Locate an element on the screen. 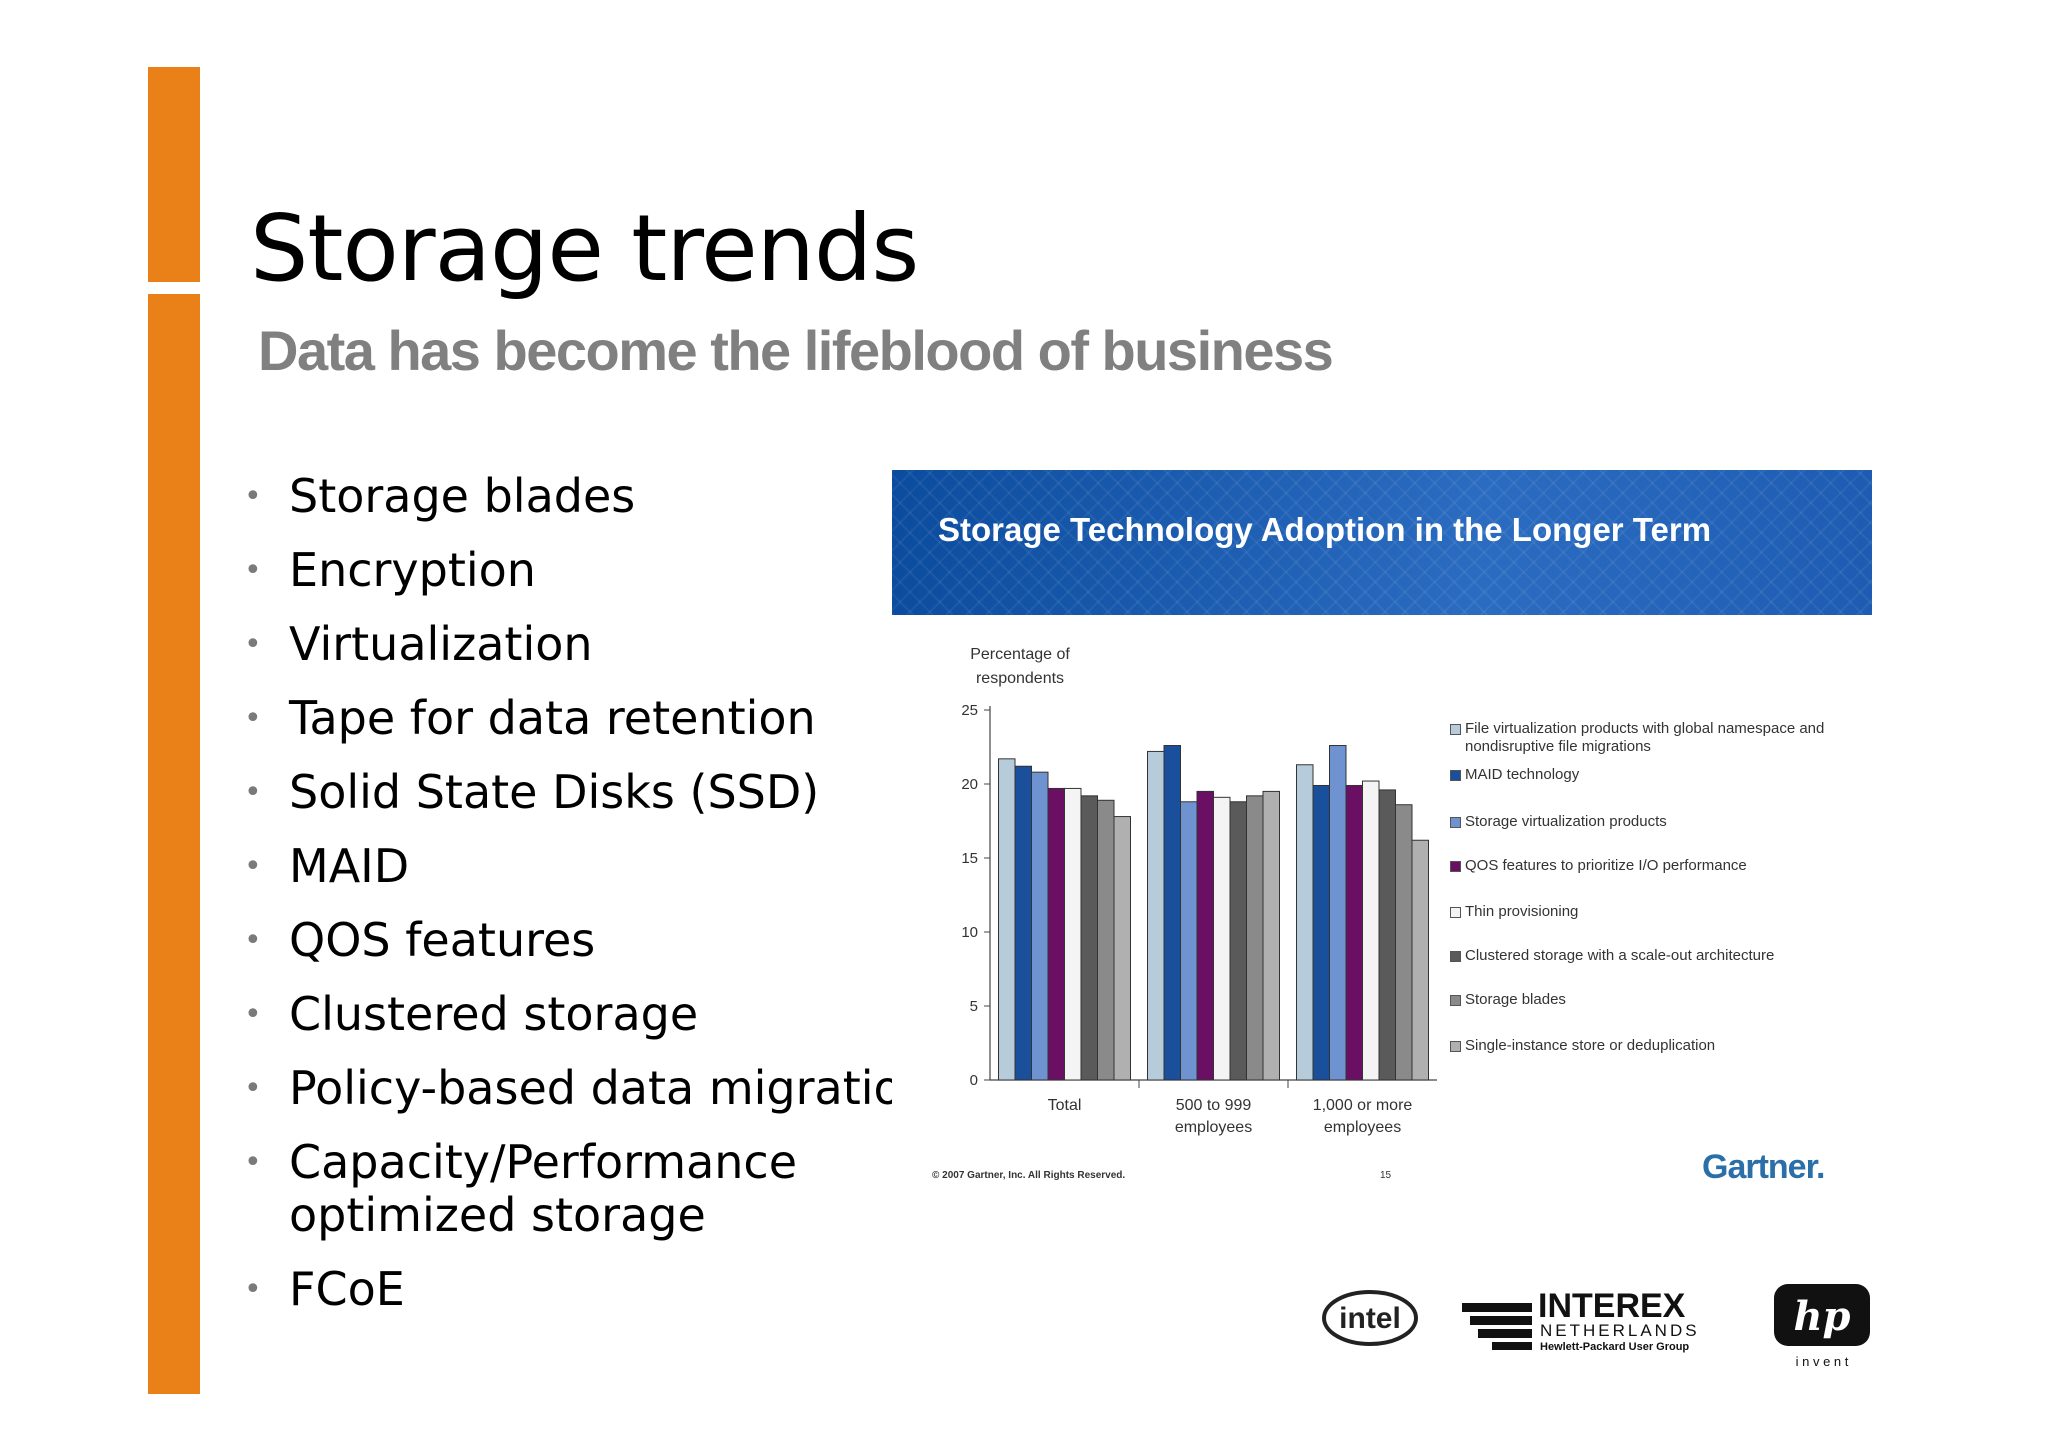 This screenshot has height=1447, width=2048. legend-item: Storage virtualization products is located at coordinates (1637, 822).